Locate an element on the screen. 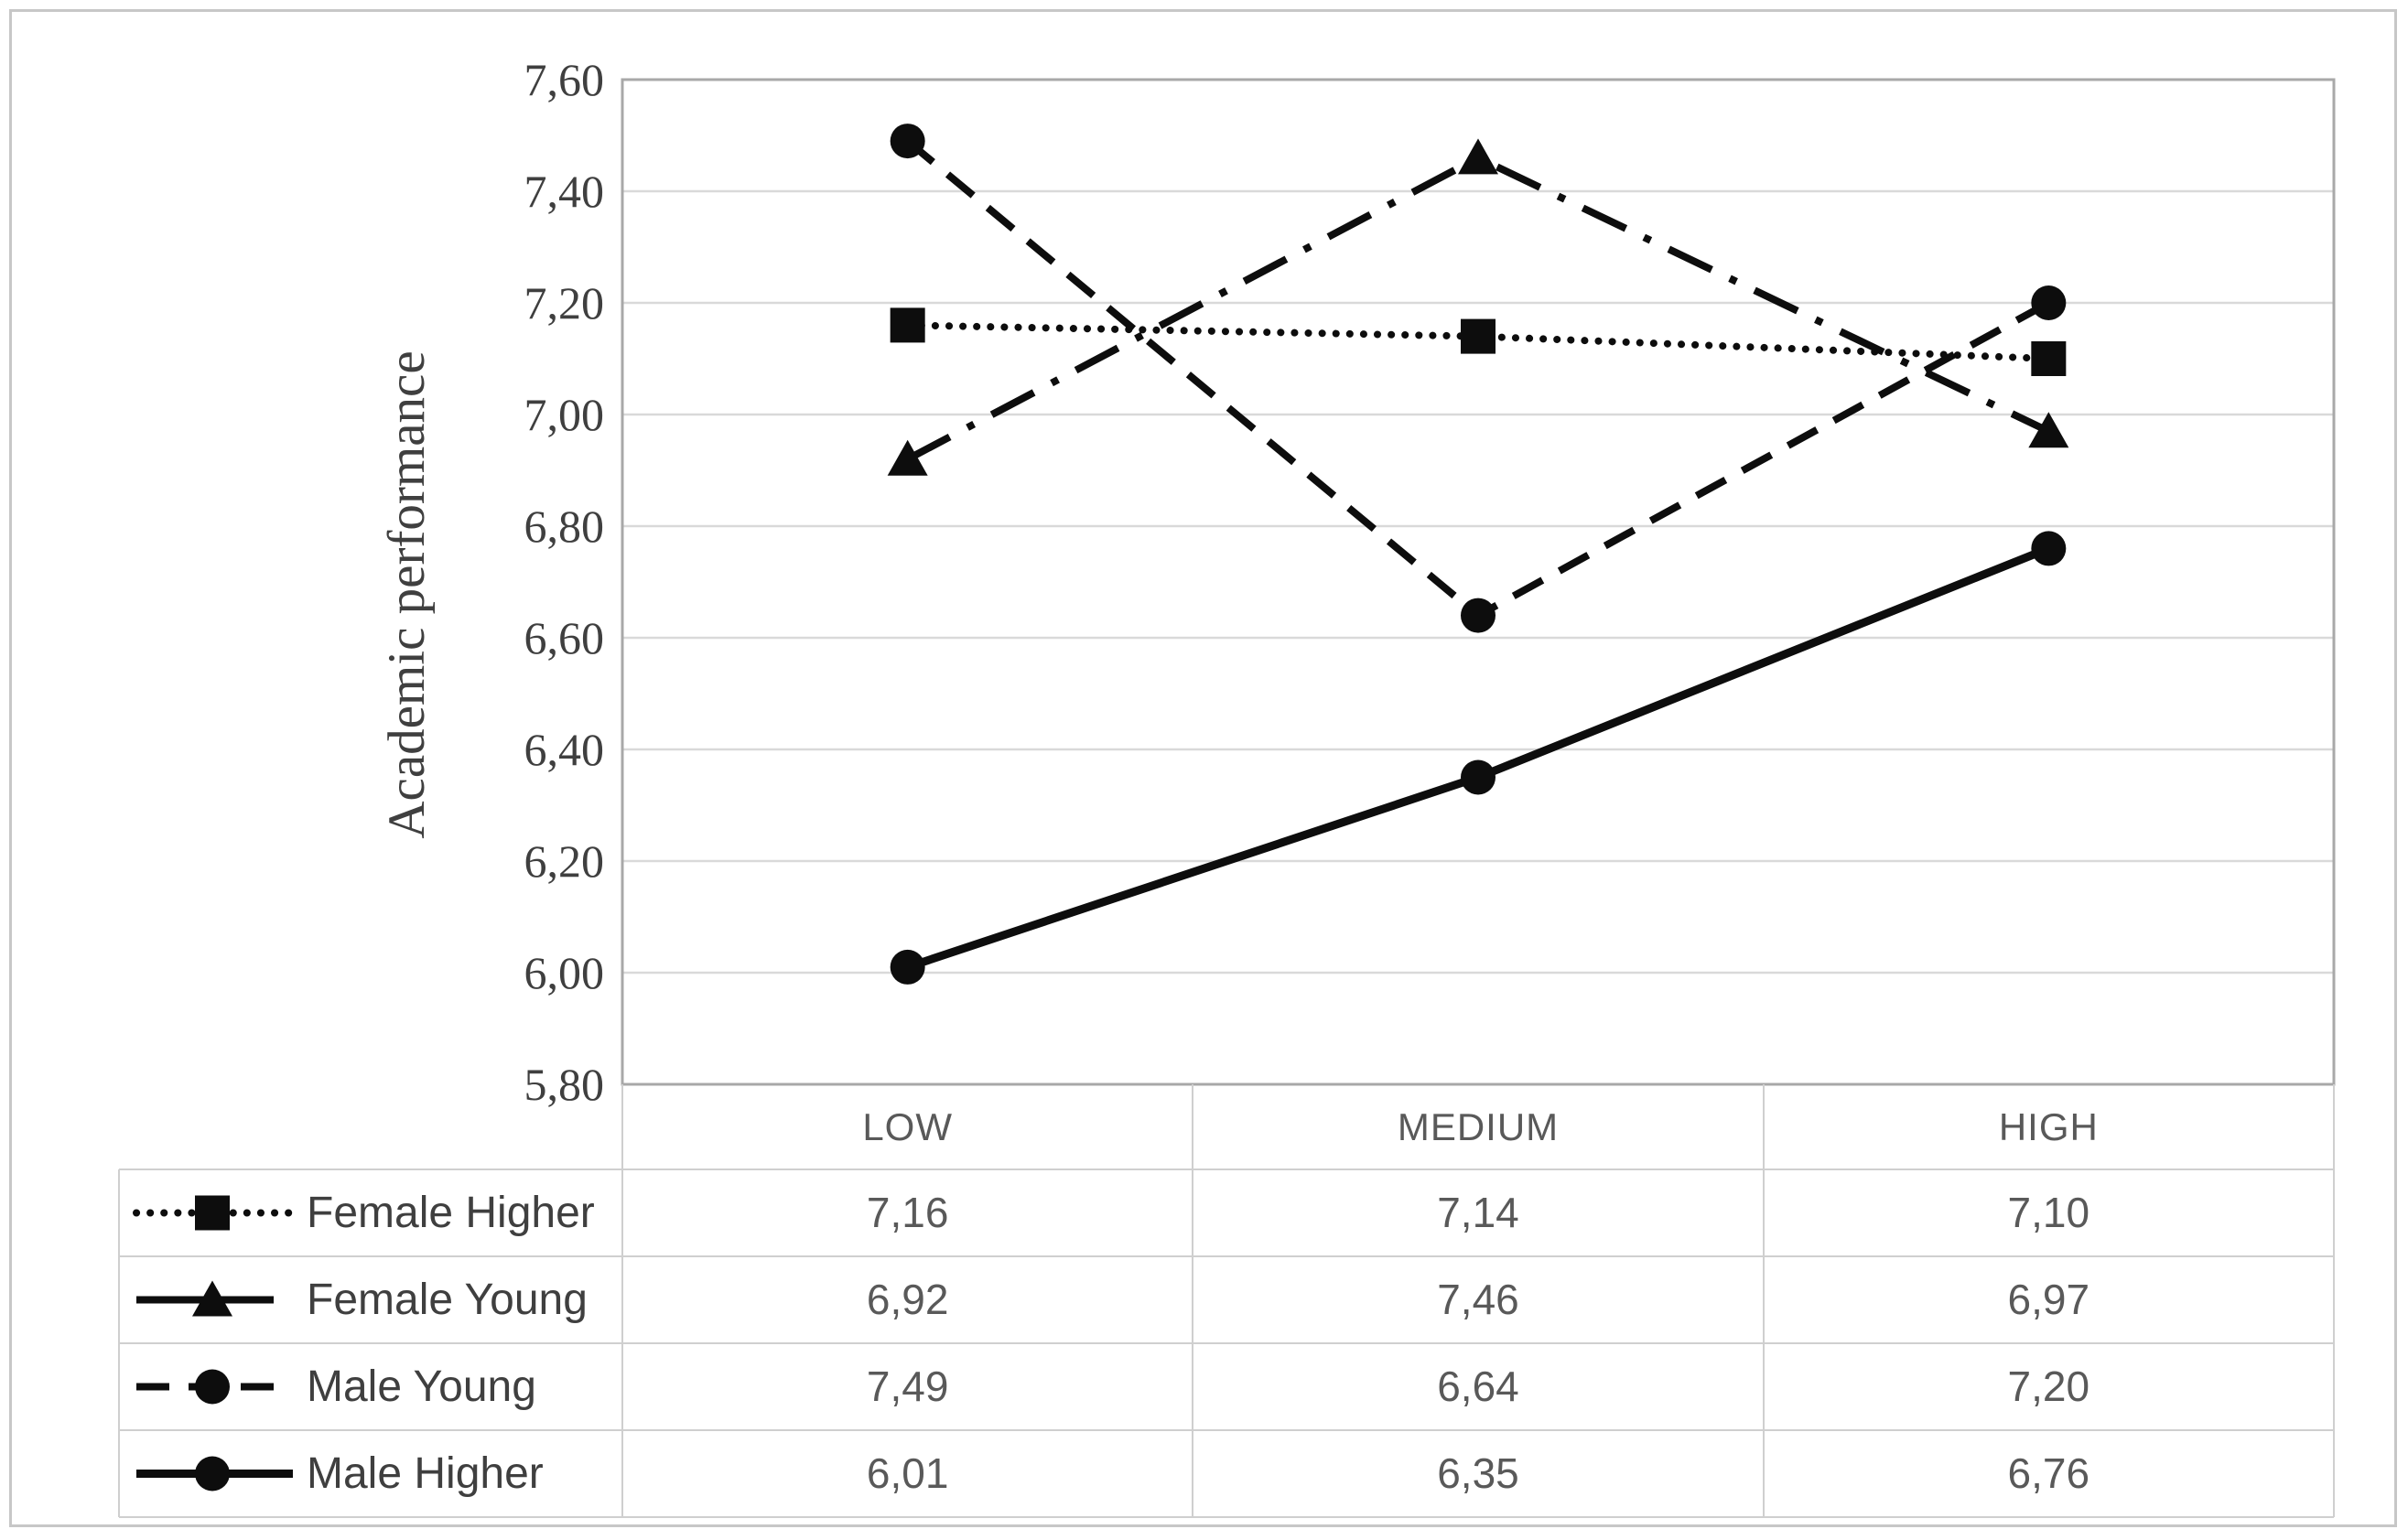 Image resolution: width=2408 pixels, height=1540 pixels. legend-key-female-young is located at coordinates (211, 1299).